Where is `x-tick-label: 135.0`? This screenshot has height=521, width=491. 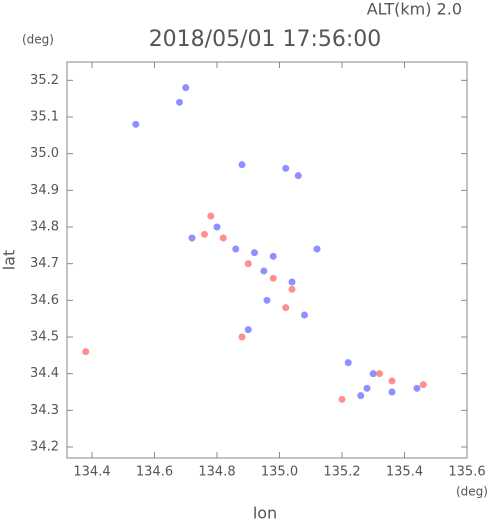 x-tick-label: 135.0 is located at coordinates (279, 472).